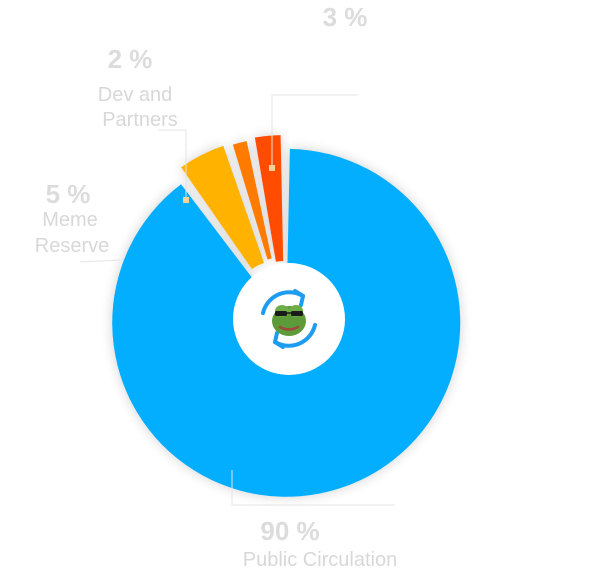  I want to click on slice-label-1-line-0: Meme, so click(70, 220).